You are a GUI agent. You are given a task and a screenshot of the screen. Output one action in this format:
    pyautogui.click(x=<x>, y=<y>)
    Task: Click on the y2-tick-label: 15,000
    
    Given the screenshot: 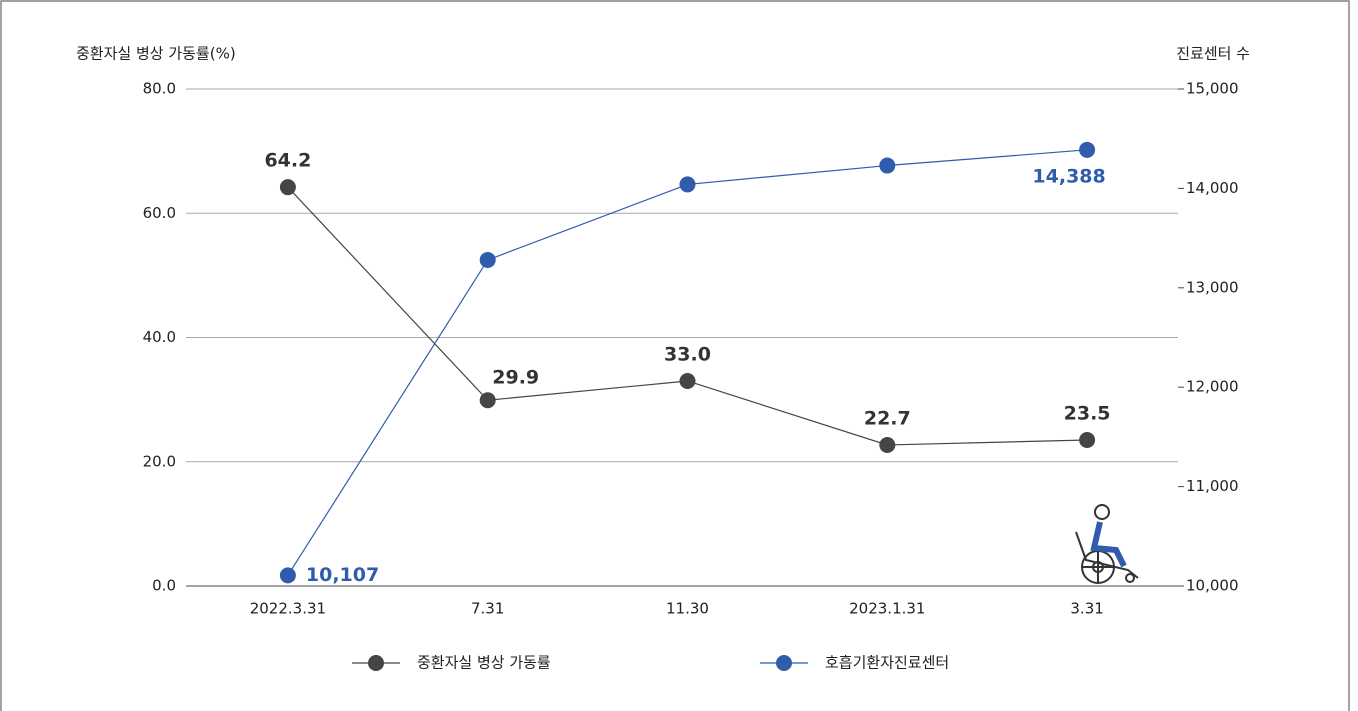 What is the action you would take?
    pyautogui.click(x=1212, y=89)
    